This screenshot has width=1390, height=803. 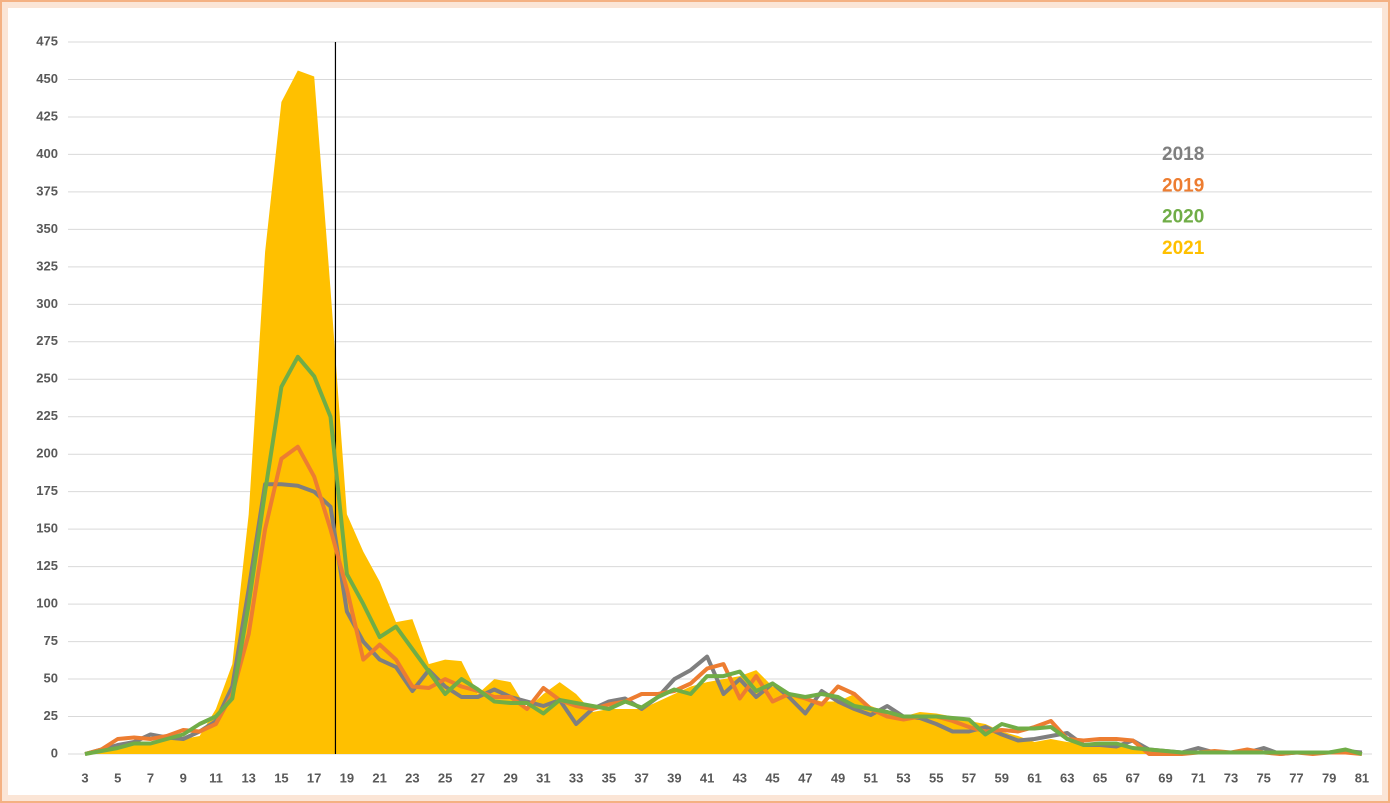 What do you see at coordinates (969, 777) in the screenshot?
I see `x-tick-label: 57` at bounding box center [969, 777].